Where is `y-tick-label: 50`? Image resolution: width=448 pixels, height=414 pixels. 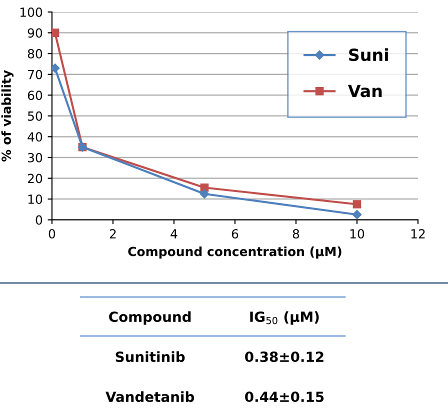
y-tick-label: 50 is located at coordinates (35, 116).